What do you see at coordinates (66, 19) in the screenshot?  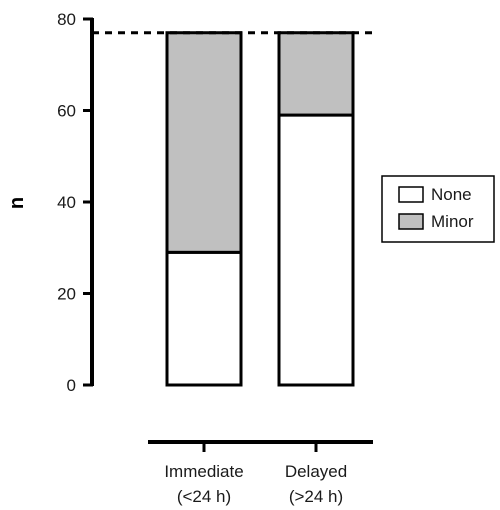 I see `y-tick-label: 80` at bounding box center [66, 19].